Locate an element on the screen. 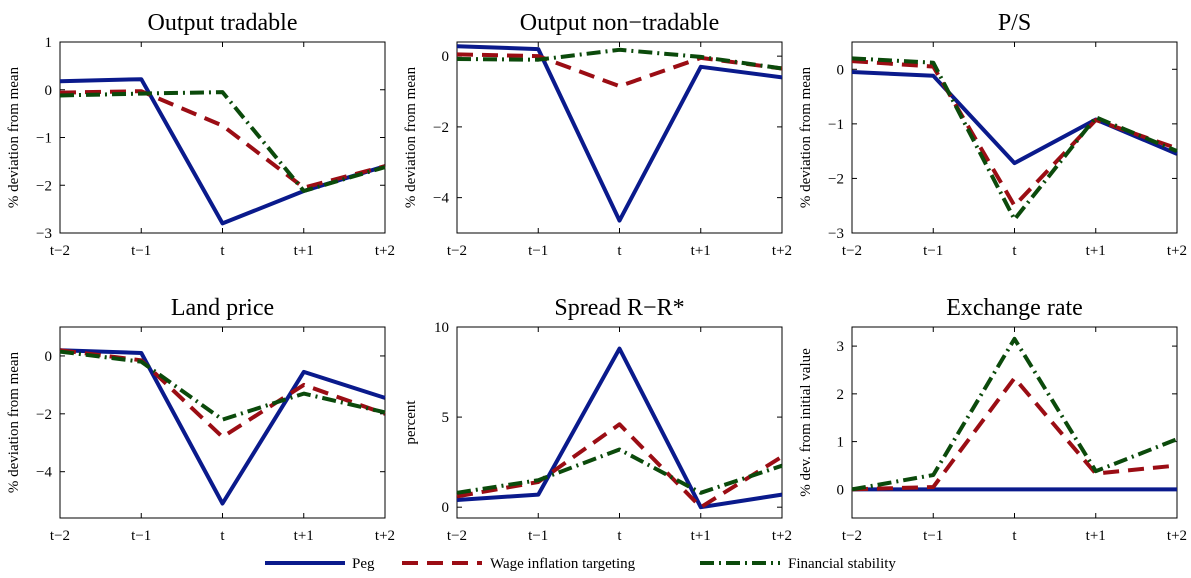 This screenshot has height=578, width=1191. chart-panel-spread-r-r: Spread R−R* percent 10 5 0 t−2 t−1 t t+1 t+2 is located at coordinates (597, 419).